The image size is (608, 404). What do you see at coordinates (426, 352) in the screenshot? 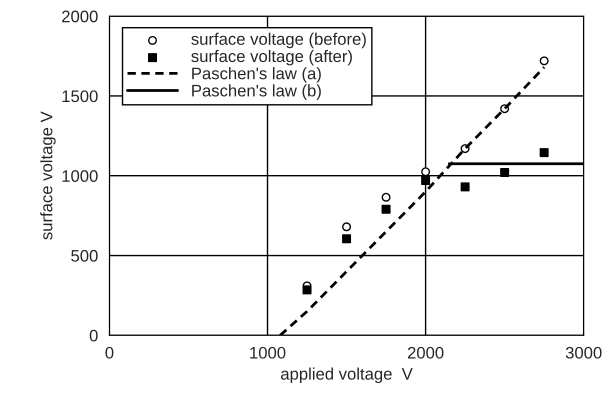
I see `x-tick-label: 2000` at bounding box center [426, 352].